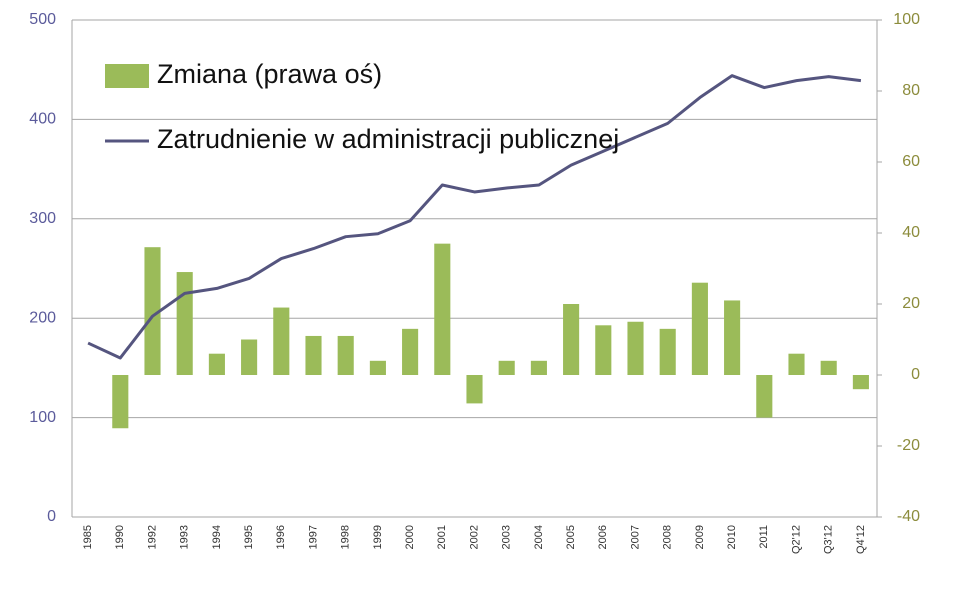  Describe the element at coordinates (42, 218) in the screenshot. I see `y-tick-label: 300` at that location.